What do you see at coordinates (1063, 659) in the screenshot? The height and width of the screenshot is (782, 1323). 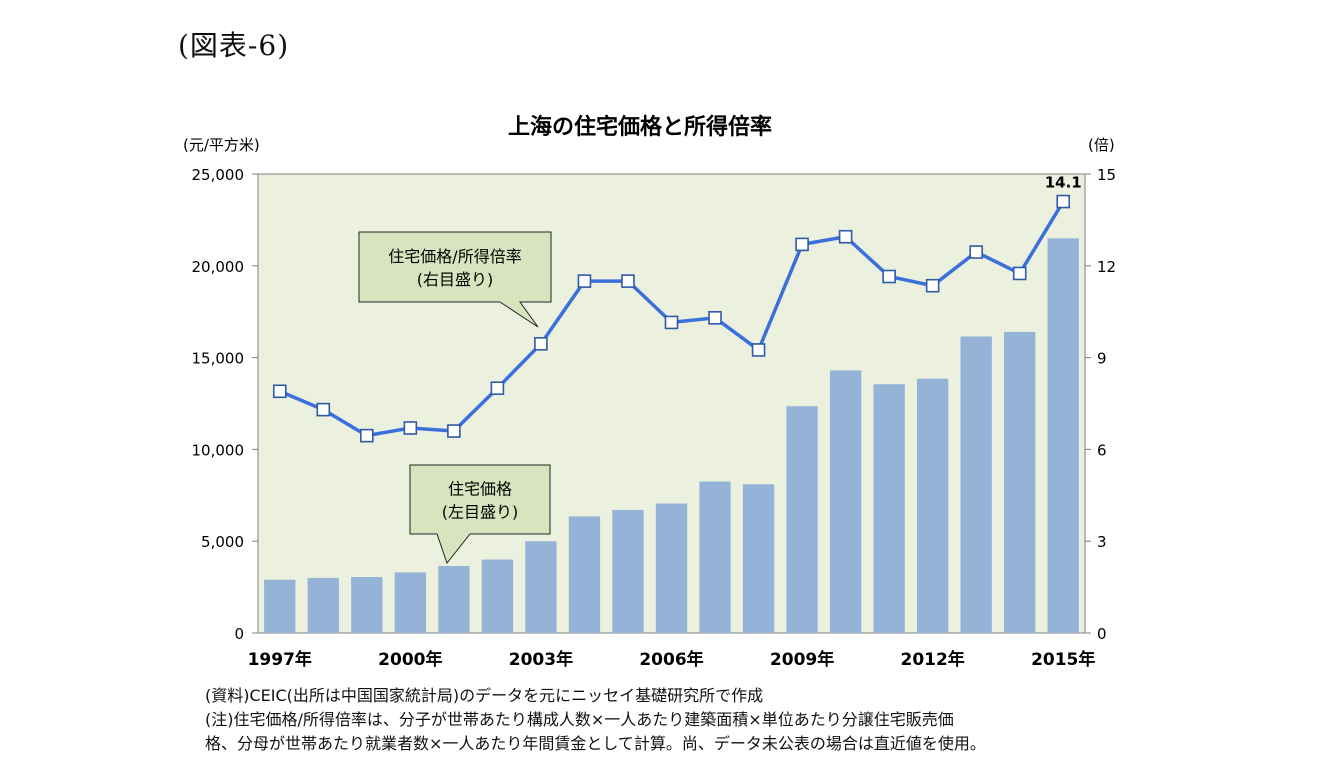 I see `x-tick-label: 2015年` at bounding box center [1063, 659].